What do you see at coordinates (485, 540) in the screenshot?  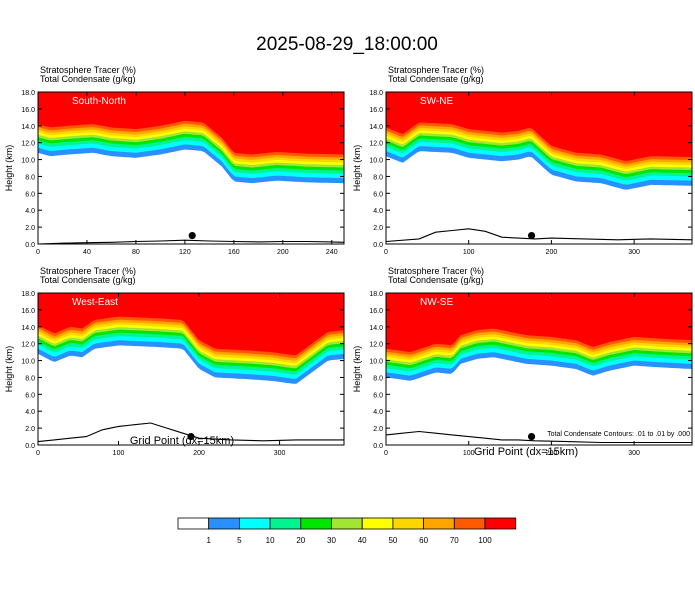 I see `colorbar-level-label: 100` at bounding box center [485, 540].